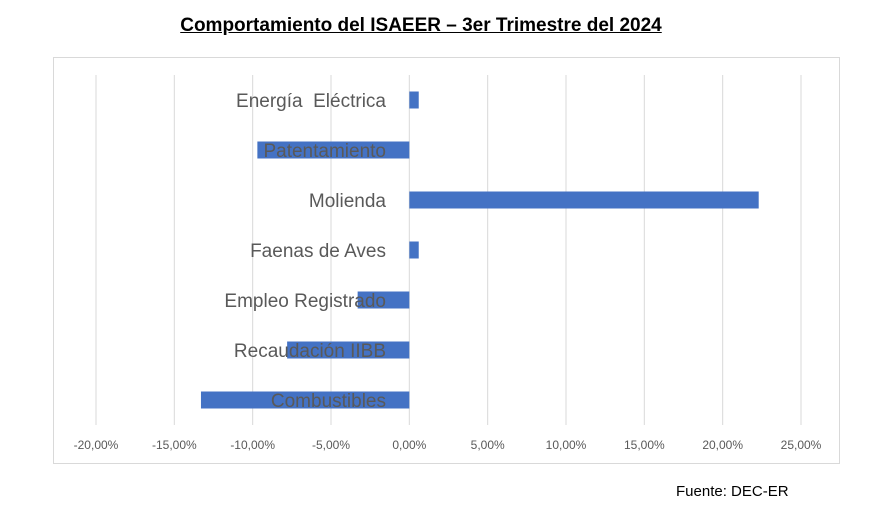 The height and width of the screenshot is (516, 893). Describe the element at coordinates (96, 445) in the screenshot. I see `x-tick-label: -20,00%` at that location.